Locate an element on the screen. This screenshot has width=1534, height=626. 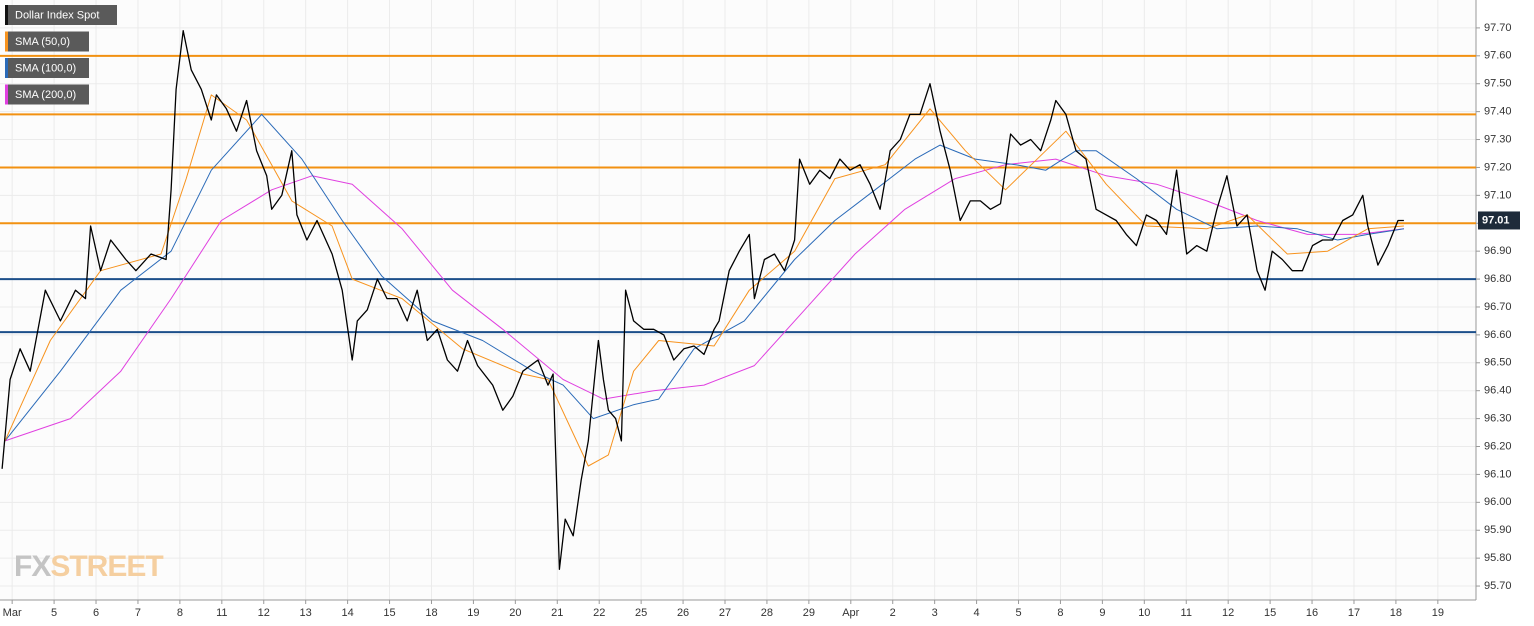
x-tick-label: 17 is located at coordinates (1354, 613).